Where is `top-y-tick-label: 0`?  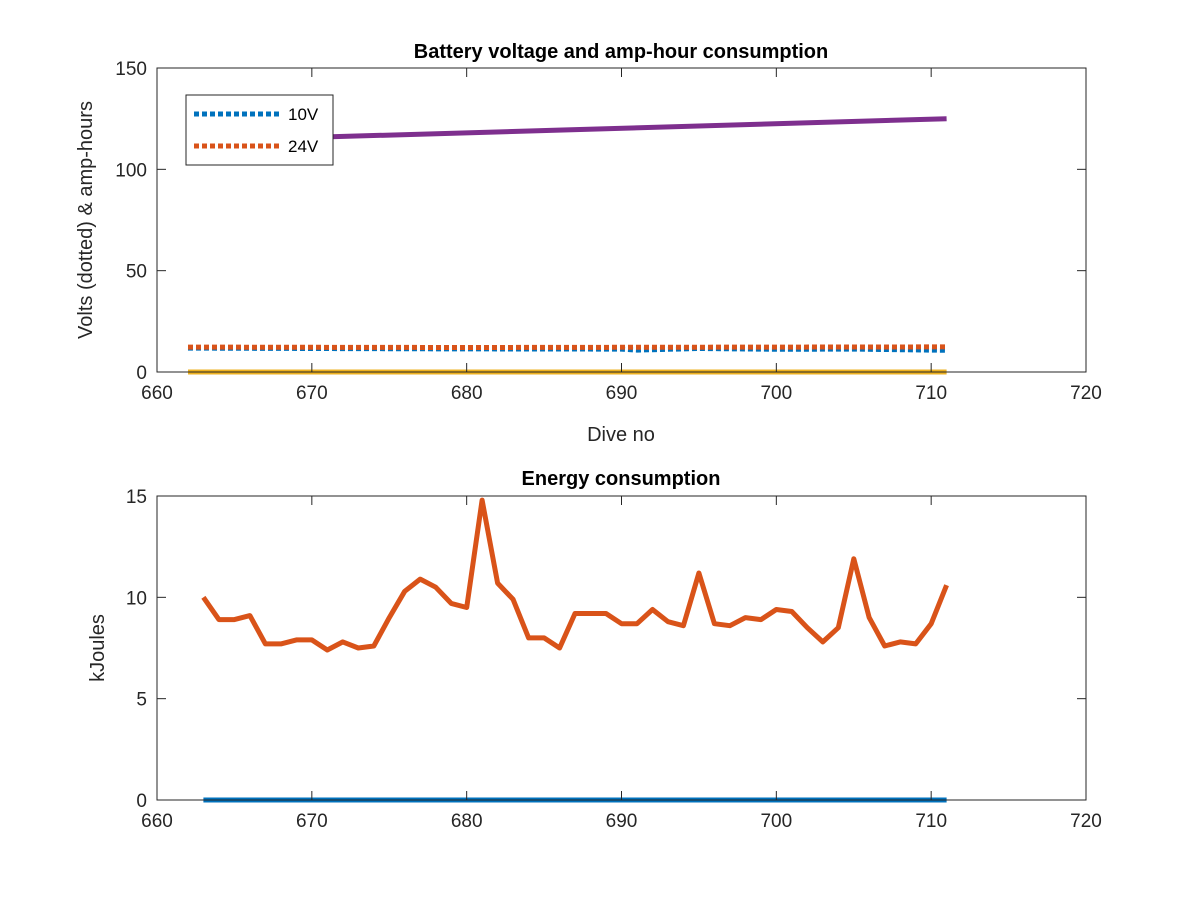 top-y-tick-label: 0 is located at coordinates (141, 373).